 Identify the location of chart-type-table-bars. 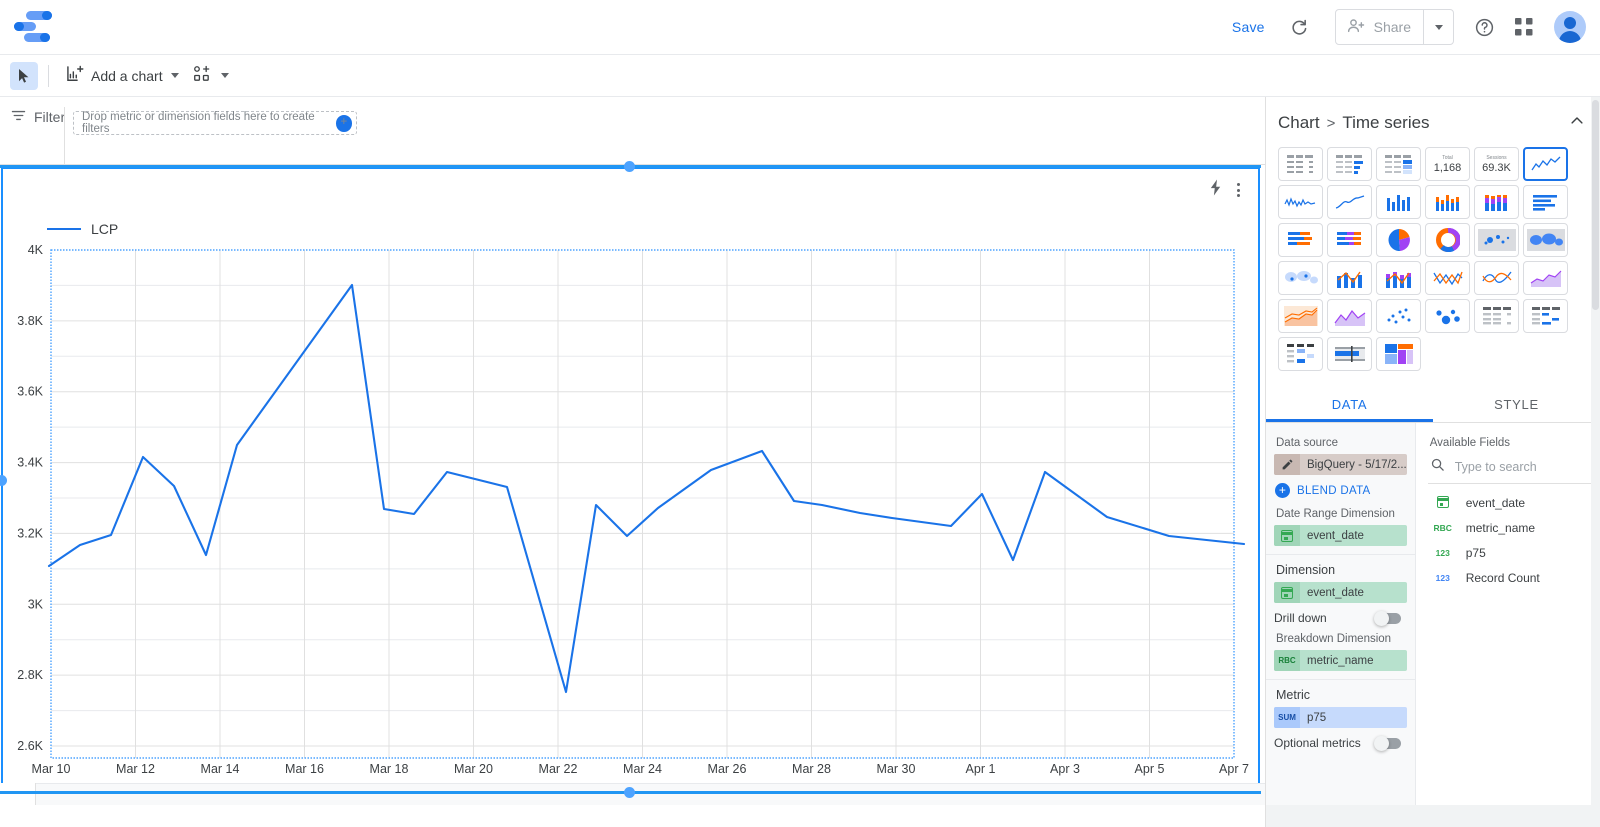
(1349, 164).